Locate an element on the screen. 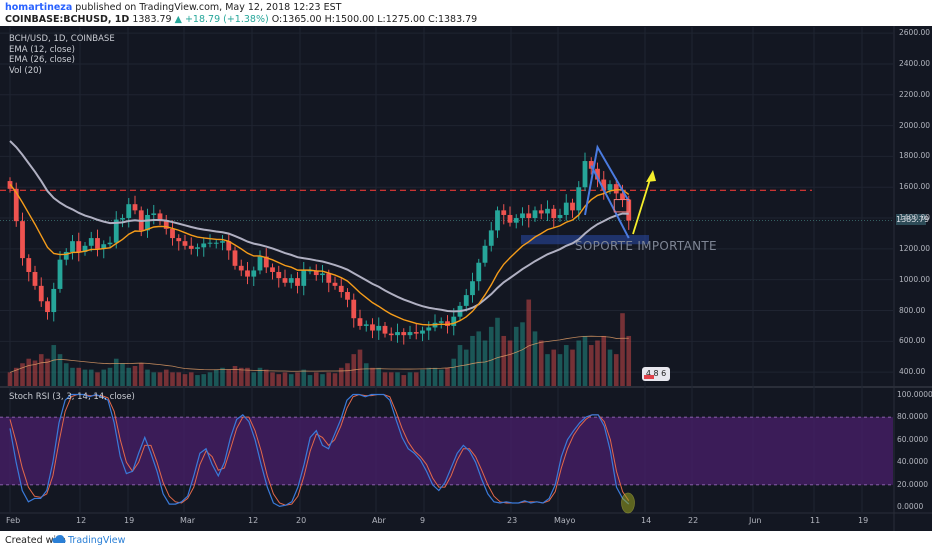 The height and width of the screenshot is (550, 932). author-link: homartineza is located at coordinates (39, 7).